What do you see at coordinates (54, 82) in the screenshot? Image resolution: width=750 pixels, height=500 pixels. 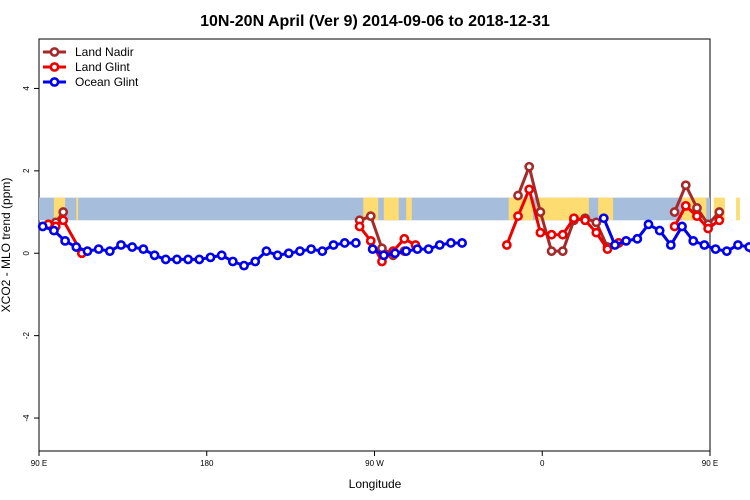 I see `legend-marker` at bounding box center [54, 82].